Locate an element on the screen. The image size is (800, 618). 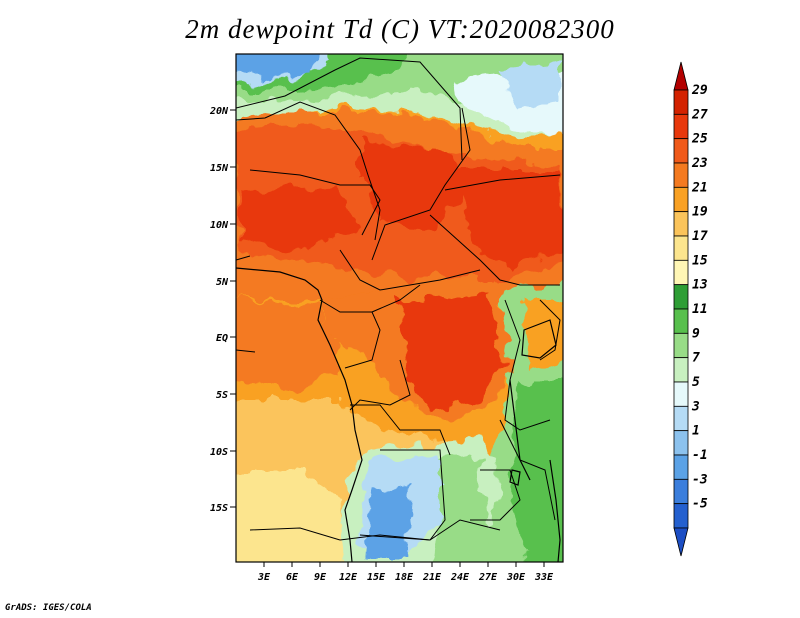
lat-label-eq: EQ is located at coordinates (222, 338).